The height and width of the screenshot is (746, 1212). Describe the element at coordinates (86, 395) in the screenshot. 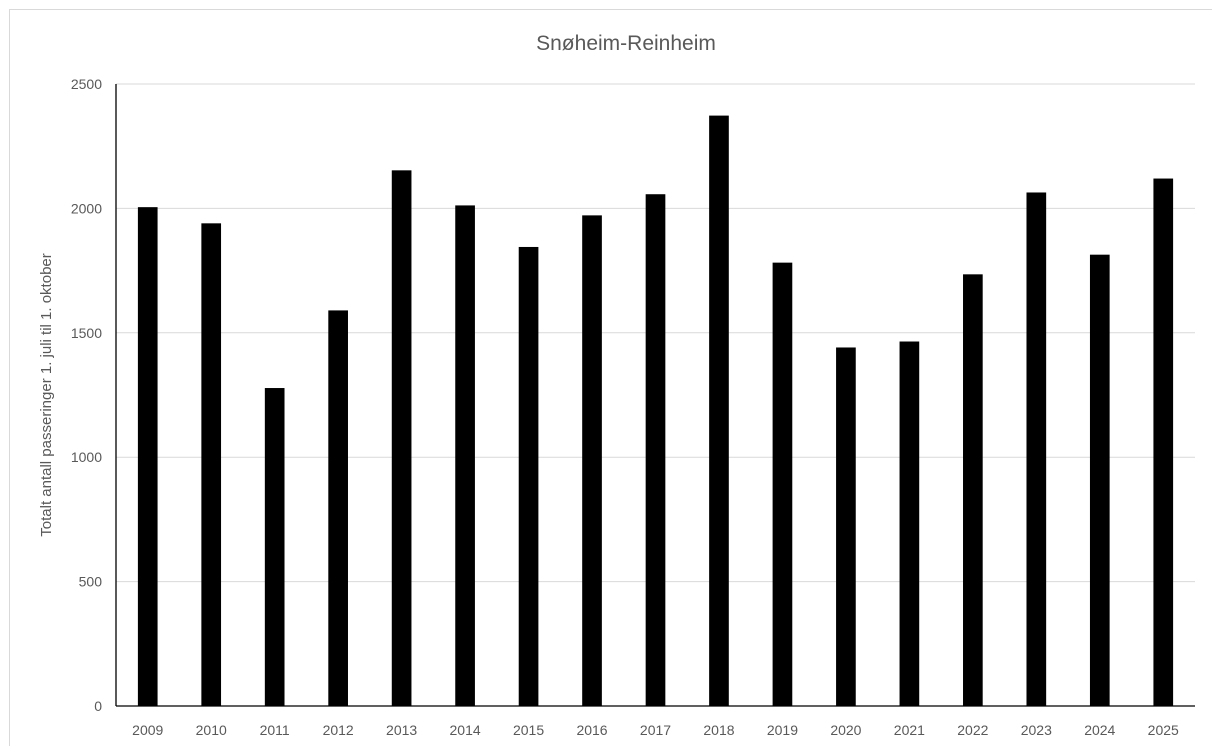

I see `y-tick-labels: 0 500 1000 1500 2000 2500` at that location.